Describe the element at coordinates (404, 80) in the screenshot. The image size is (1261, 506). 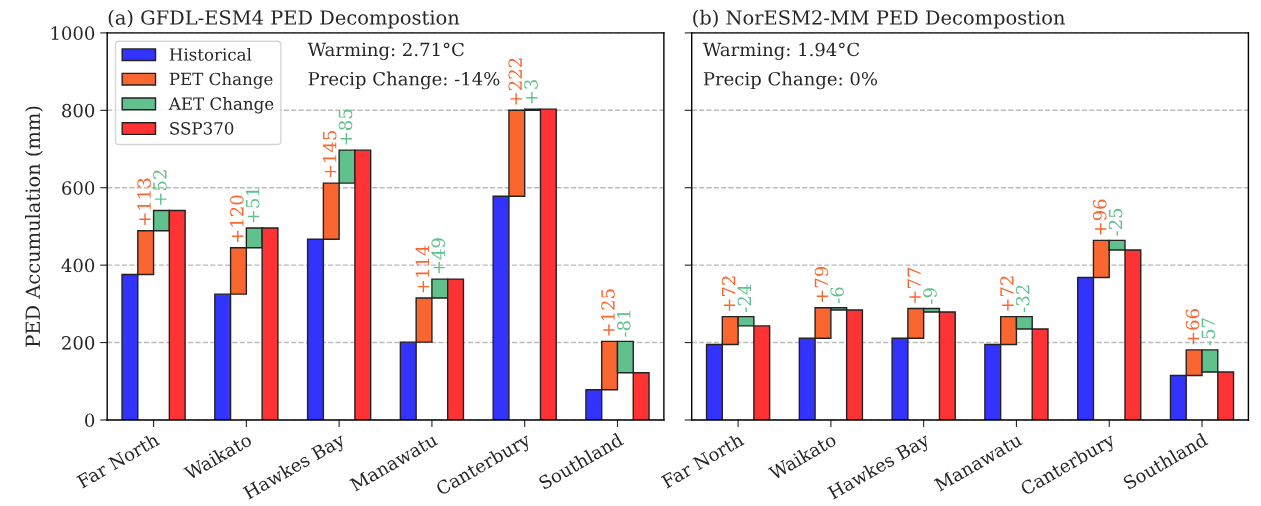
I see `annotation: Precip Change: -14%` at that location.